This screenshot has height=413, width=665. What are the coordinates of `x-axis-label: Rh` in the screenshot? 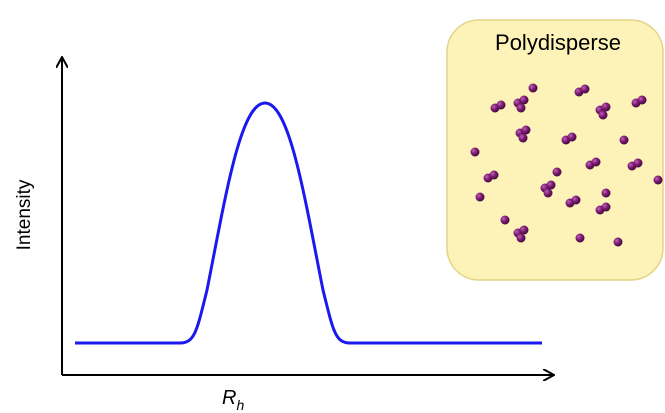 It's located at (233, 400).